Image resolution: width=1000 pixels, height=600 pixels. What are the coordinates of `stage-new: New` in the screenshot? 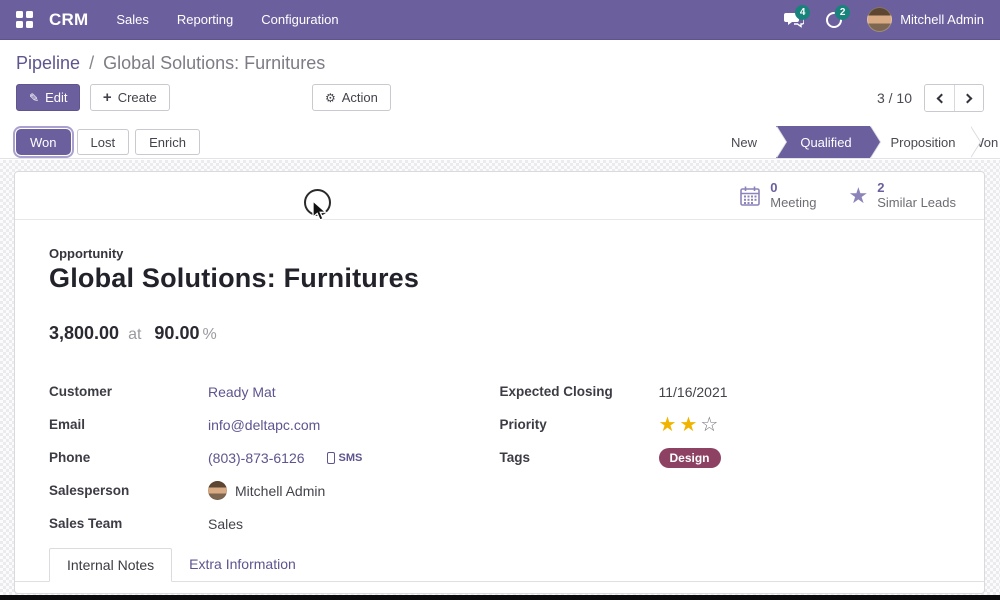 It's located at (749, 142).